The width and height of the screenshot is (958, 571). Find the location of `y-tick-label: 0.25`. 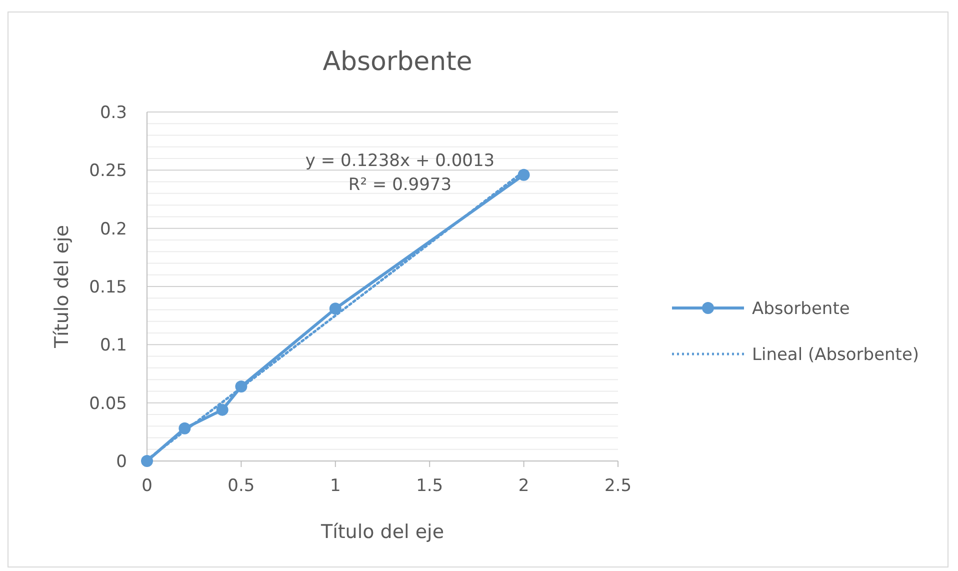

y-tick-label: 0.25 is located at coordinates (108, 171).